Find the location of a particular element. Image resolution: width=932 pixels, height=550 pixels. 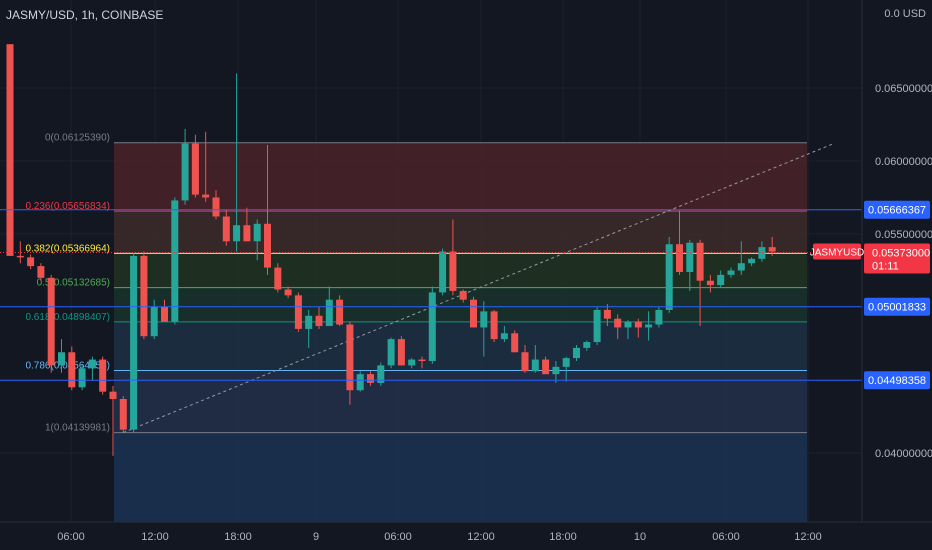

chart-title: JASMY/USD, 1h, COINBASE is located at coordinates (85, 15).